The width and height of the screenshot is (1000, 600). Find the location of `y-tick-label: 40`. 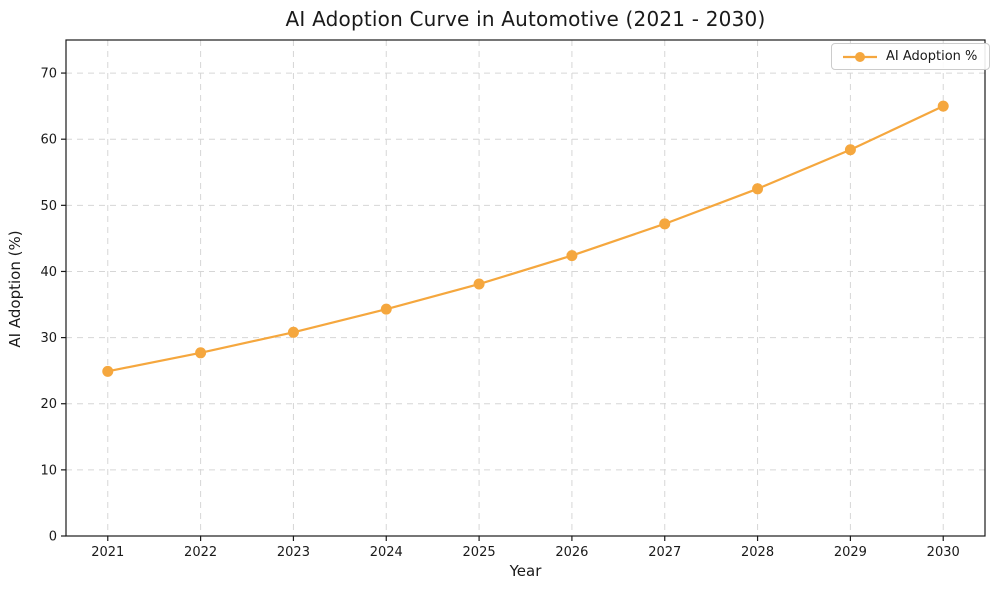

y-tick-label: 40 is located at coordinates (48, 272).